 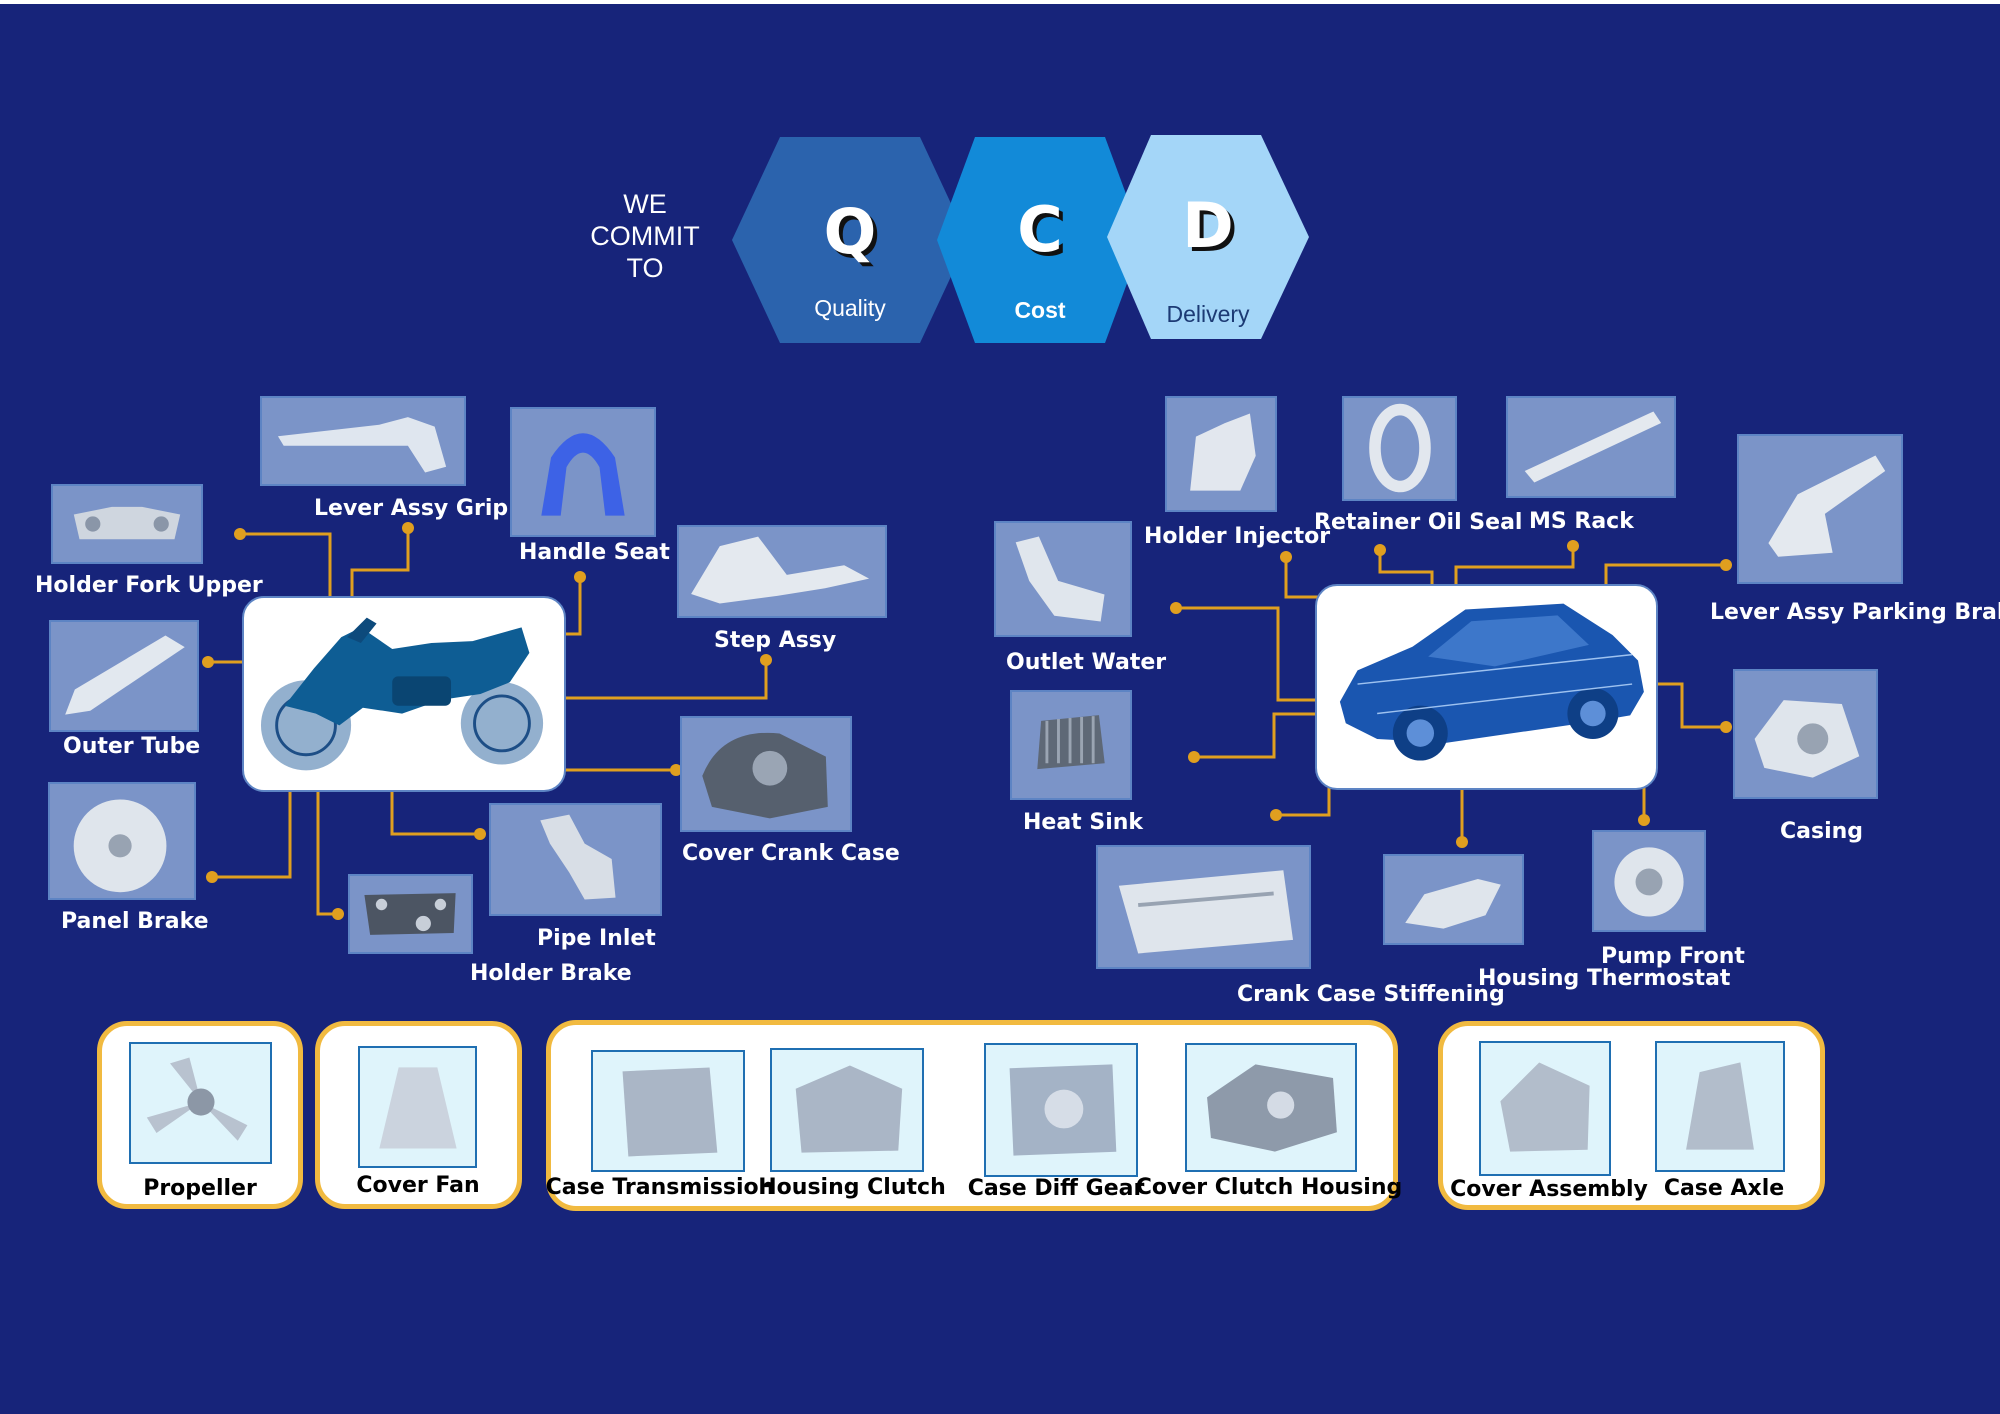 I want to click on label-outlet-water: Outlet Water, so click(x=1086, y=662).